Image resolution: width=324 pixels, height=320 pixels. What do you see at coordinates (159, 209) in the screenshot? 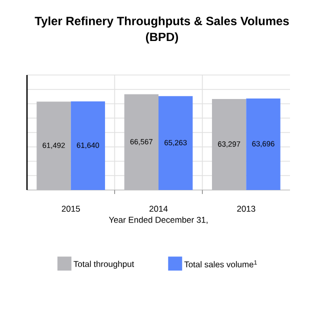
I see `x-tick-label: 2014` at bounding box center [159, 209].